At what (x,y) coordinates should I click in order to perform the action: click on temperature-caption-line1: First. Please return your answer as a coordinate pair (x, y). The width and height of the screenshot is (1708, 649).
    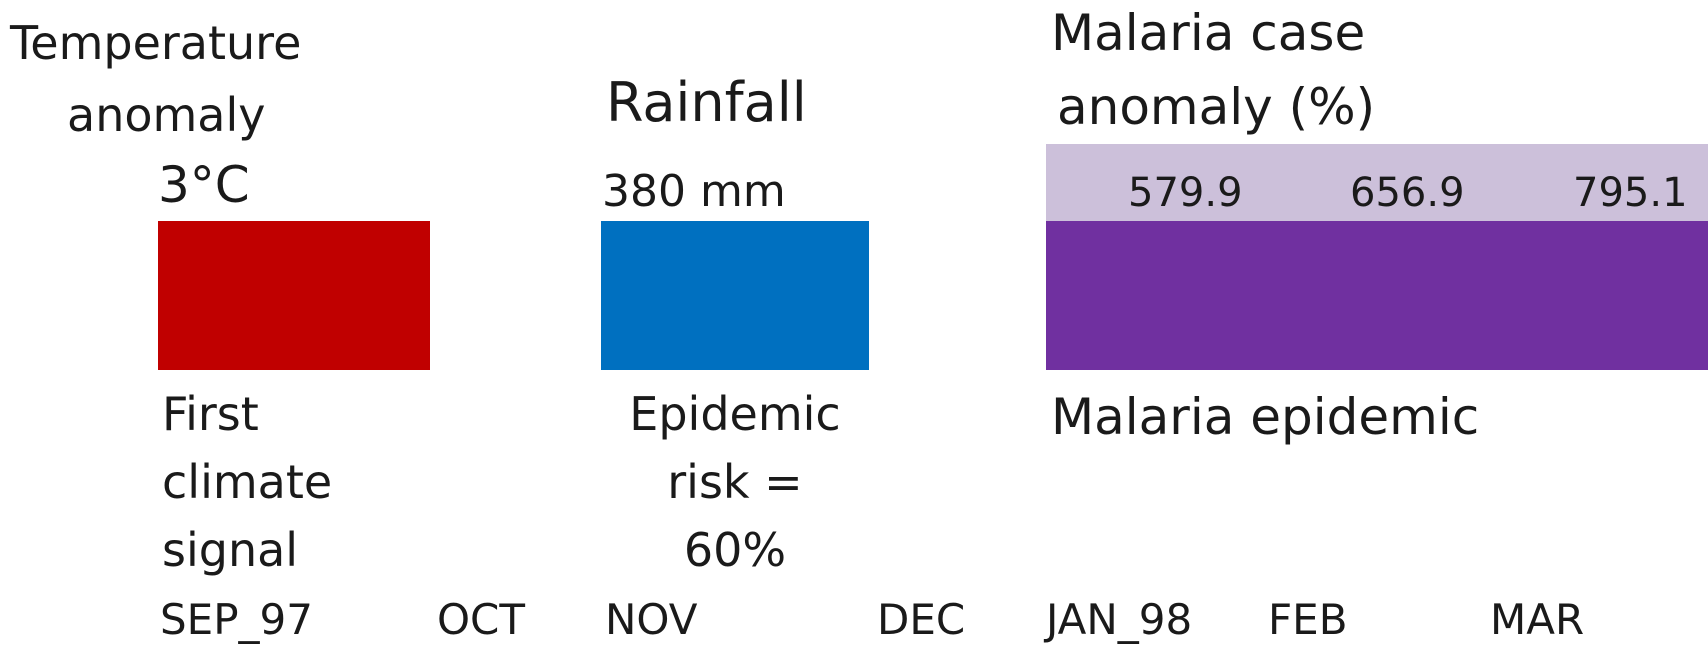
    Looking at the image, I should click on (210, 414).